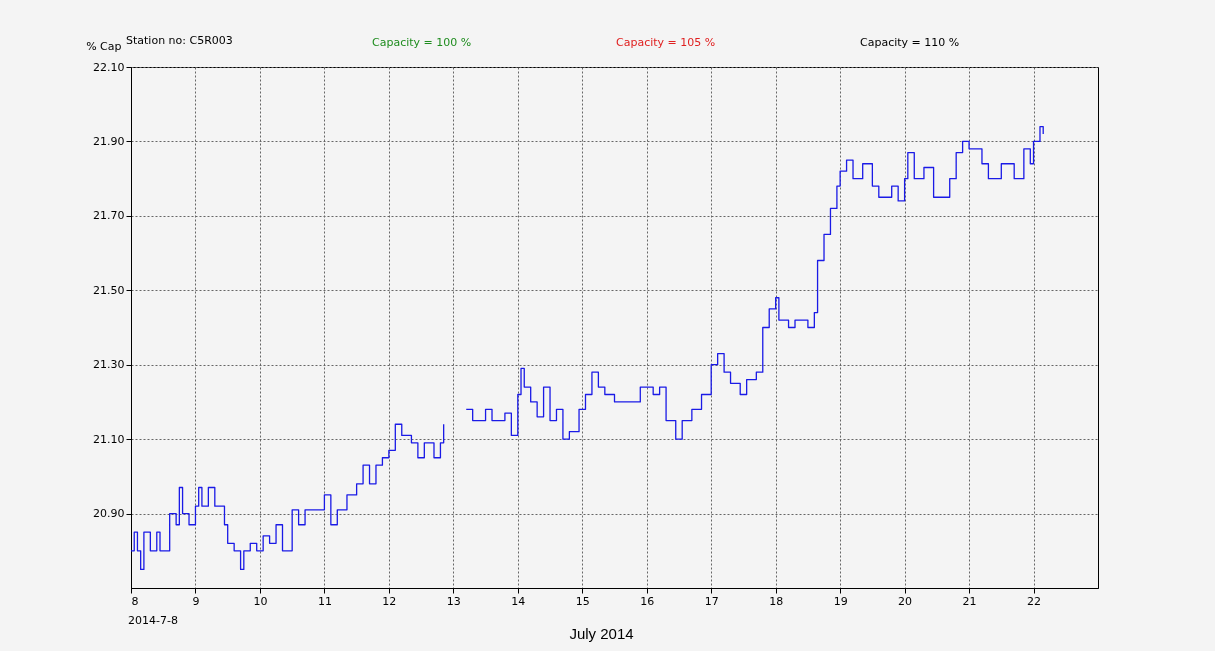  What do you see at coordinates (153, 620) in the screenshot?
I see `text: 2014-7-8` at bounding box center [153, 620].